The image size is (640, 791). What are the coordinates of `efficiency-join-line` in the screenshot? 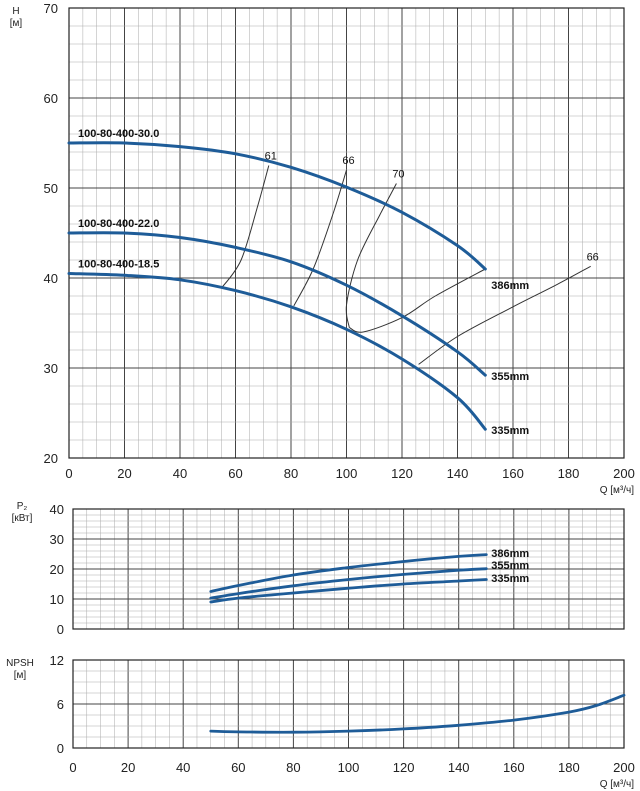 It's located at (417, 300).